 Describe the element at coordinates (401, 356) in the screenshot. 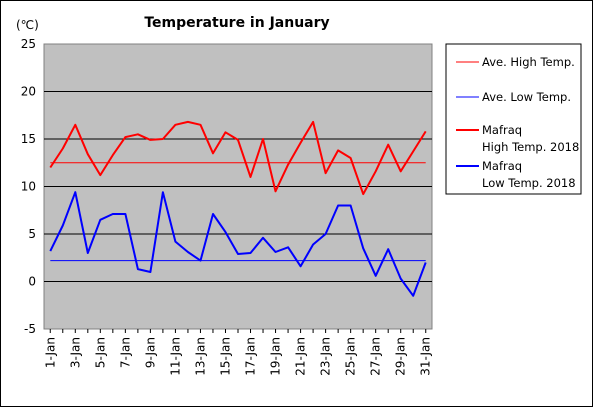

I see `x-tick-label: 29-Jan` at that location.